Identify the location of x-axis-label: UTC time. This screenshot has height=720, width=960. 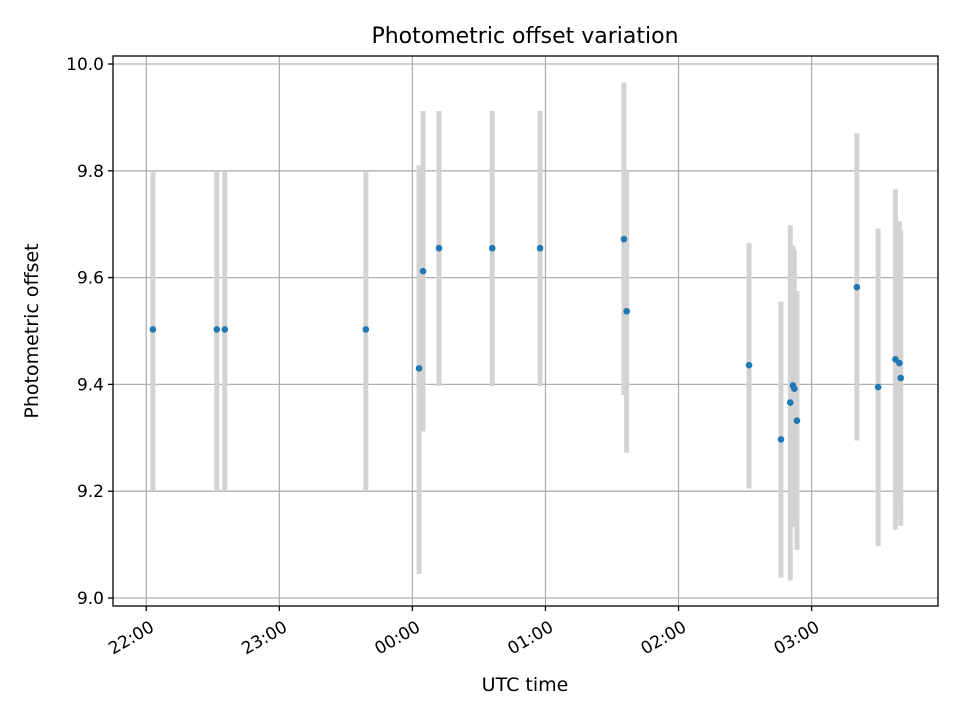
(525, 685).